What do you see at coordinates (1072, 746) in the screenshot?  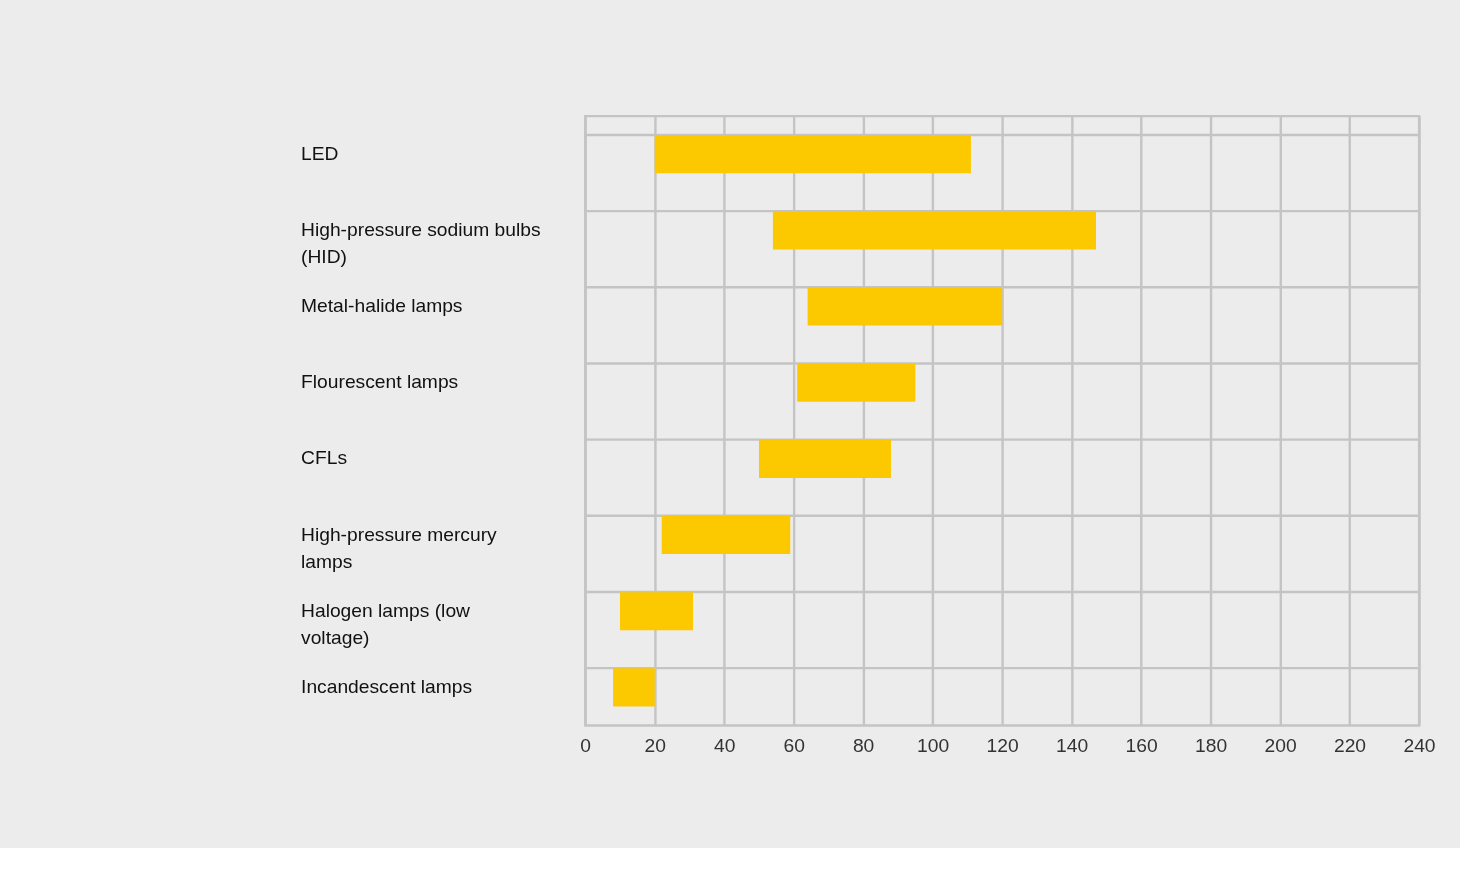 I see `x-tick-label: 140` at bounding box center [1072, 746].